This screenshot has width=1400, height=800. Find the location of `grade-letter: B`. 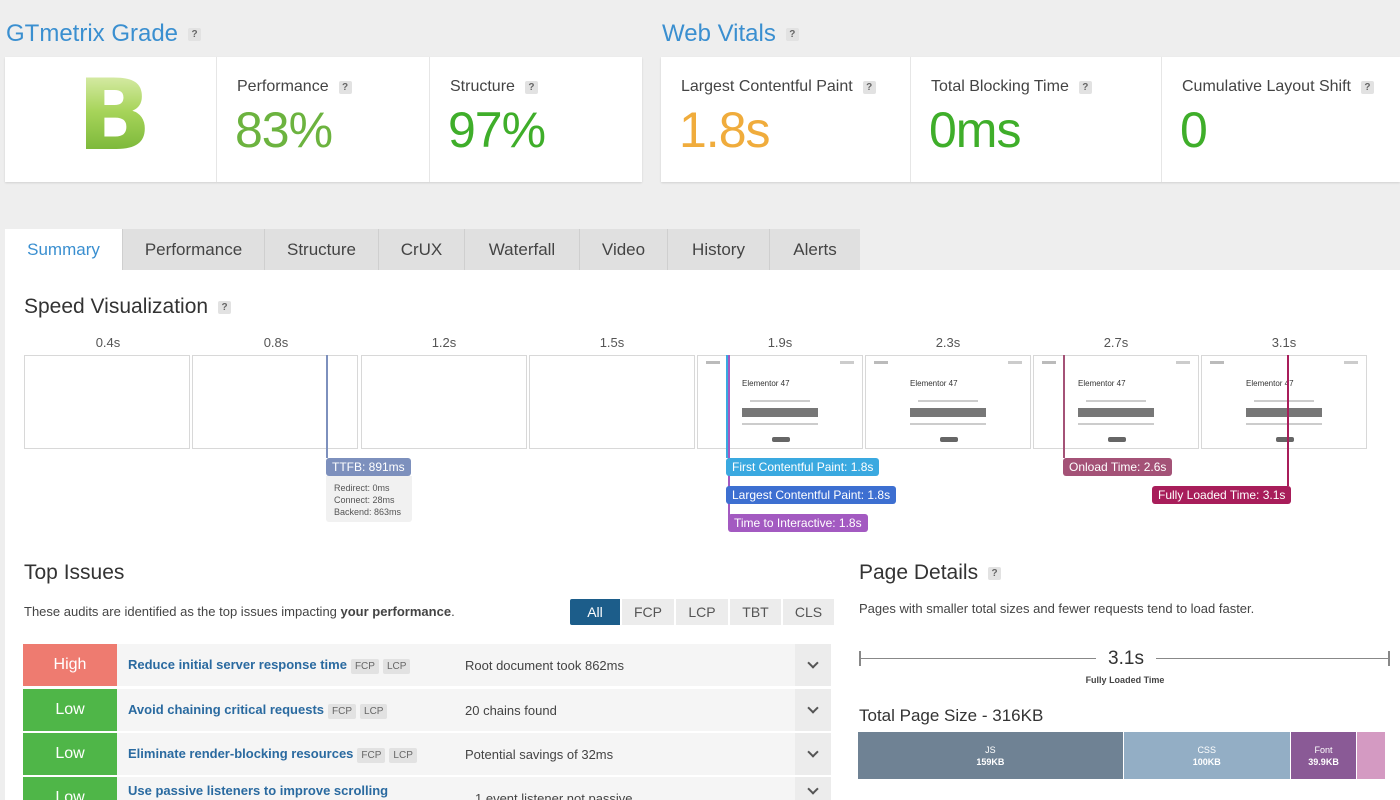

grade-letter: B is located at coordinates (114, 116).